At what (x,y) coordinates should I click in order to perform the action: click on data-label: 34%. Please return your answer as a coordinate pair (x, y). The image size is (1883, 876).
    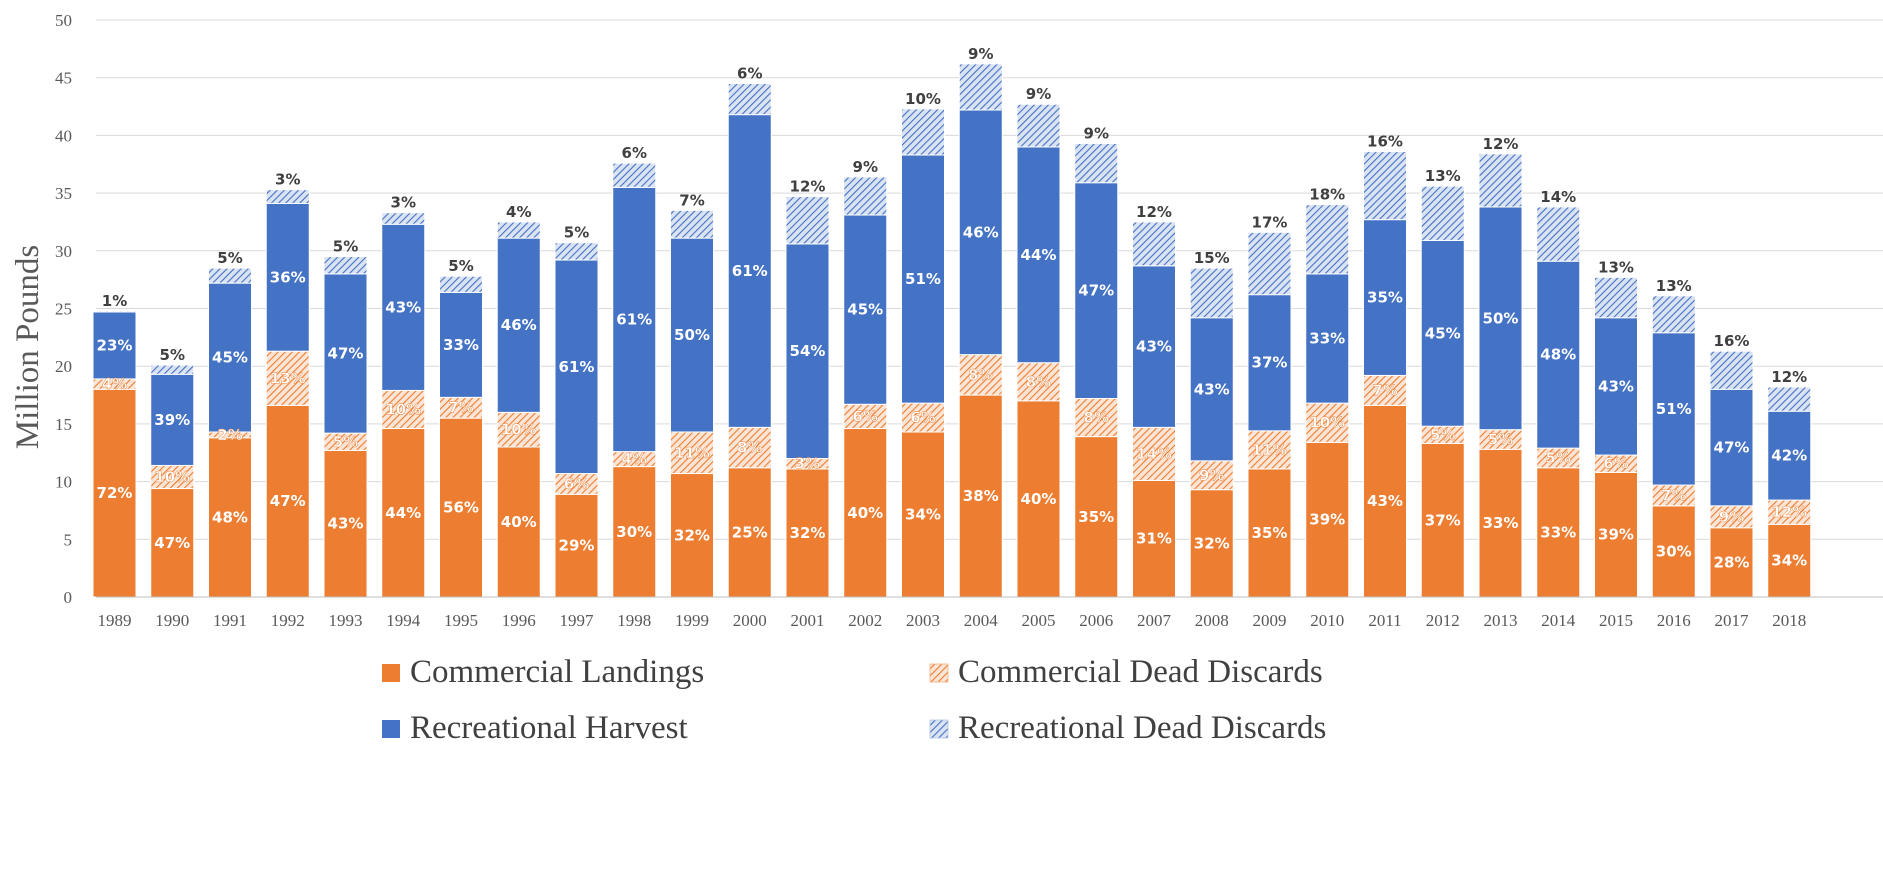
    Looking at the image, I should click on (923, 514).